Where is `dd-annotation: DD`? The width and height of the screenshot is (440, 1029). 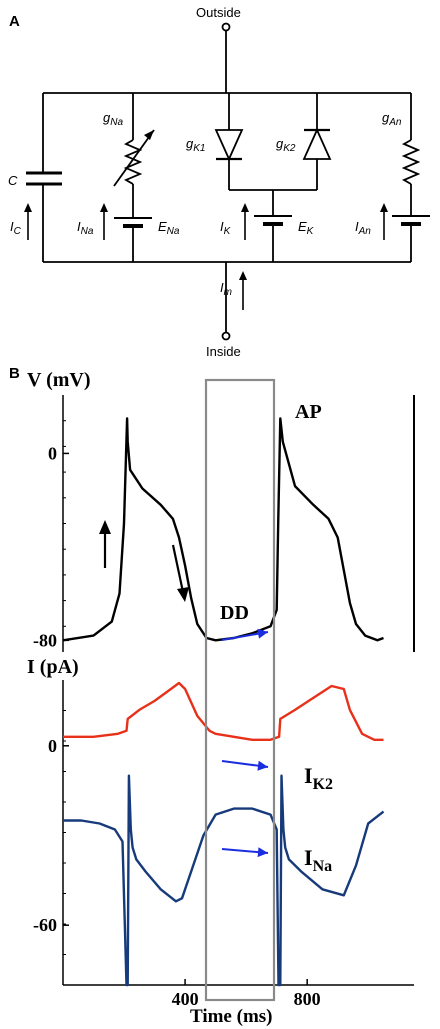 dd-annotation: DD is located at coordinates (234, 613).